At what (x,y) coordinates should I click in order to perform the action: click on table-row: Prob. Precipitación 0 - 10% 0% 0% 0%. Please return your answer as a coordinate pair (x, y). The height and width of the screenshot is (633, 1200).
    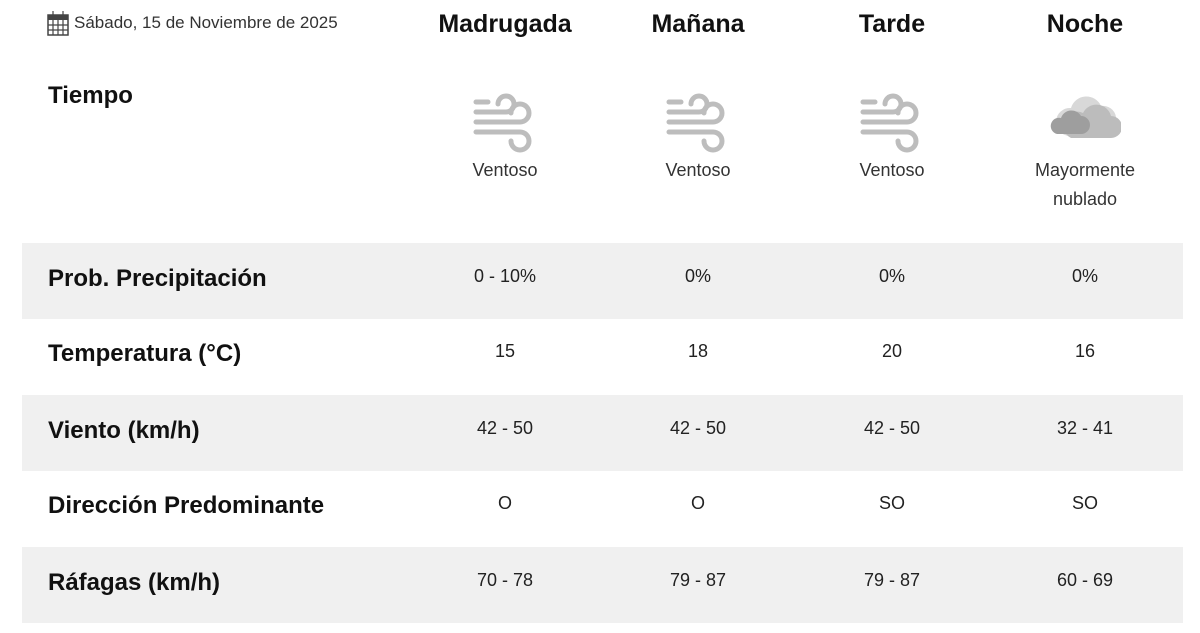
    Looking at the image, I should click on (602, 281).